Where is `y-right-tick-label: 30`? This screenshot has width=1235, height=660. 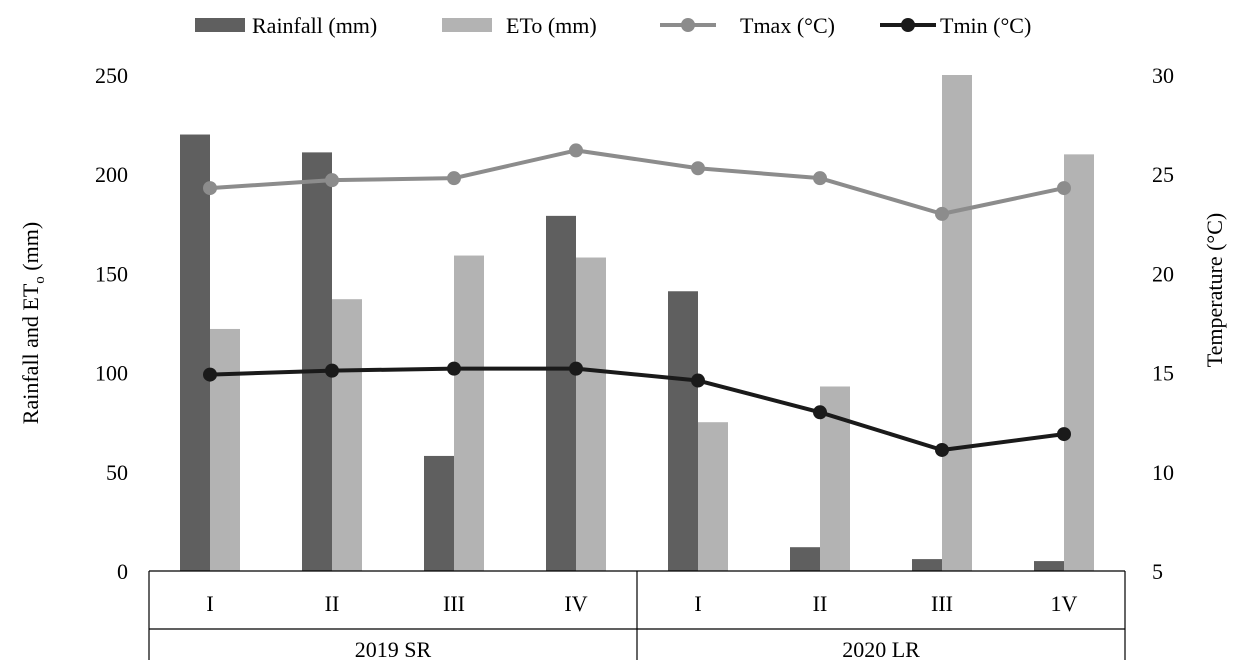
y-right-tick-label: 30 is located at coordinates (1163, 75).